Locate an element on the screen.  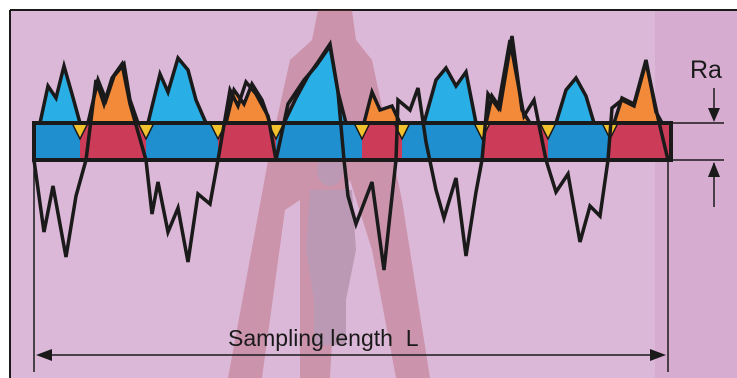
mean-line-band is located at coordinates (352, 141).